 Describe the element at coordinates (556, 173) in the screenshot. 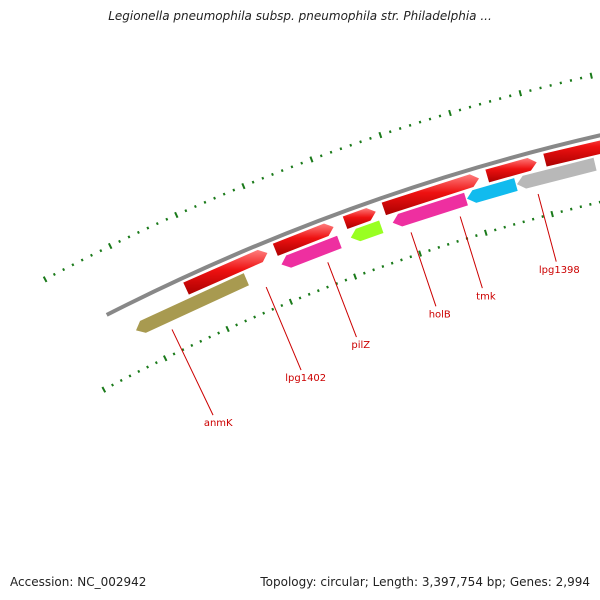

I see `gene-lpg1398` at that location.